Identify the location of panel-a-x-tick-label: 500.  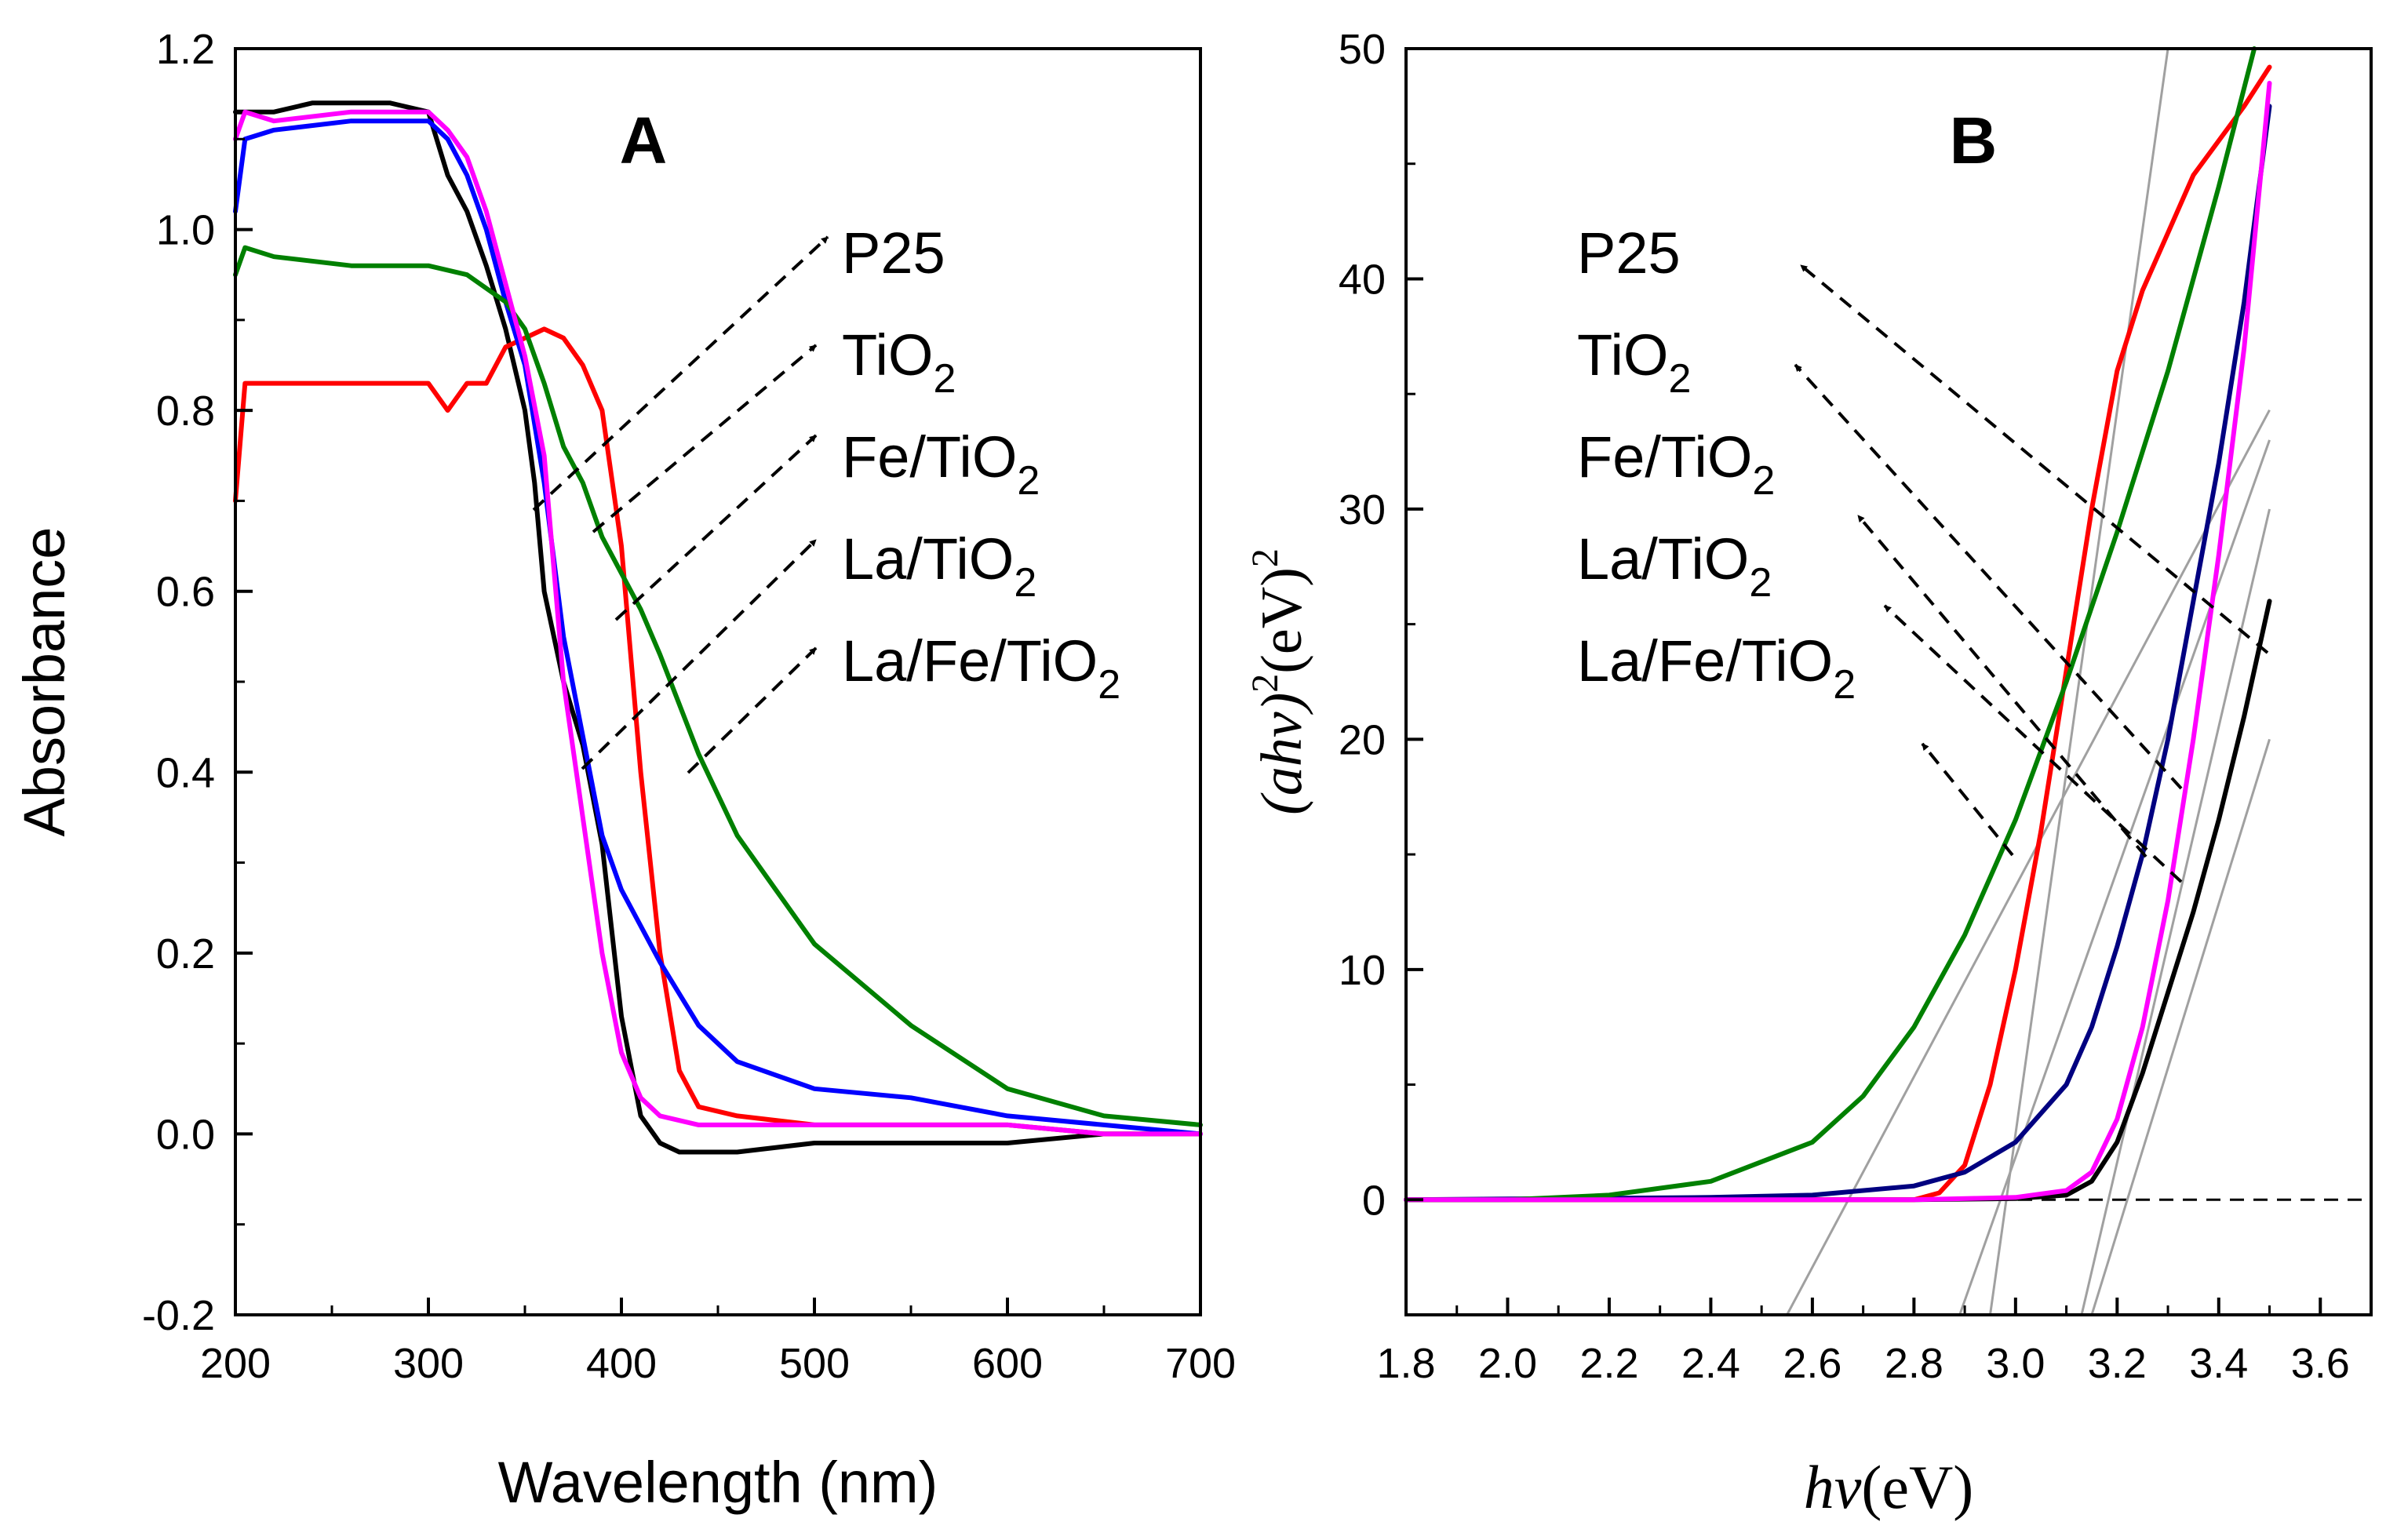
(814, 1363).